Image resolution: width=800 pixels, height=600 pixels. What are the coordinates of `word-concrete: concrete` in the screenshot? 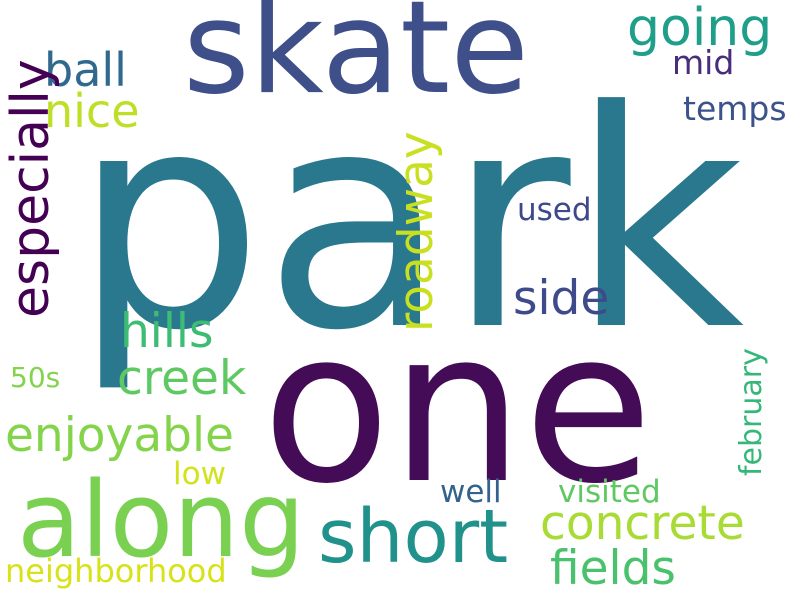 It's located at (642, 523).